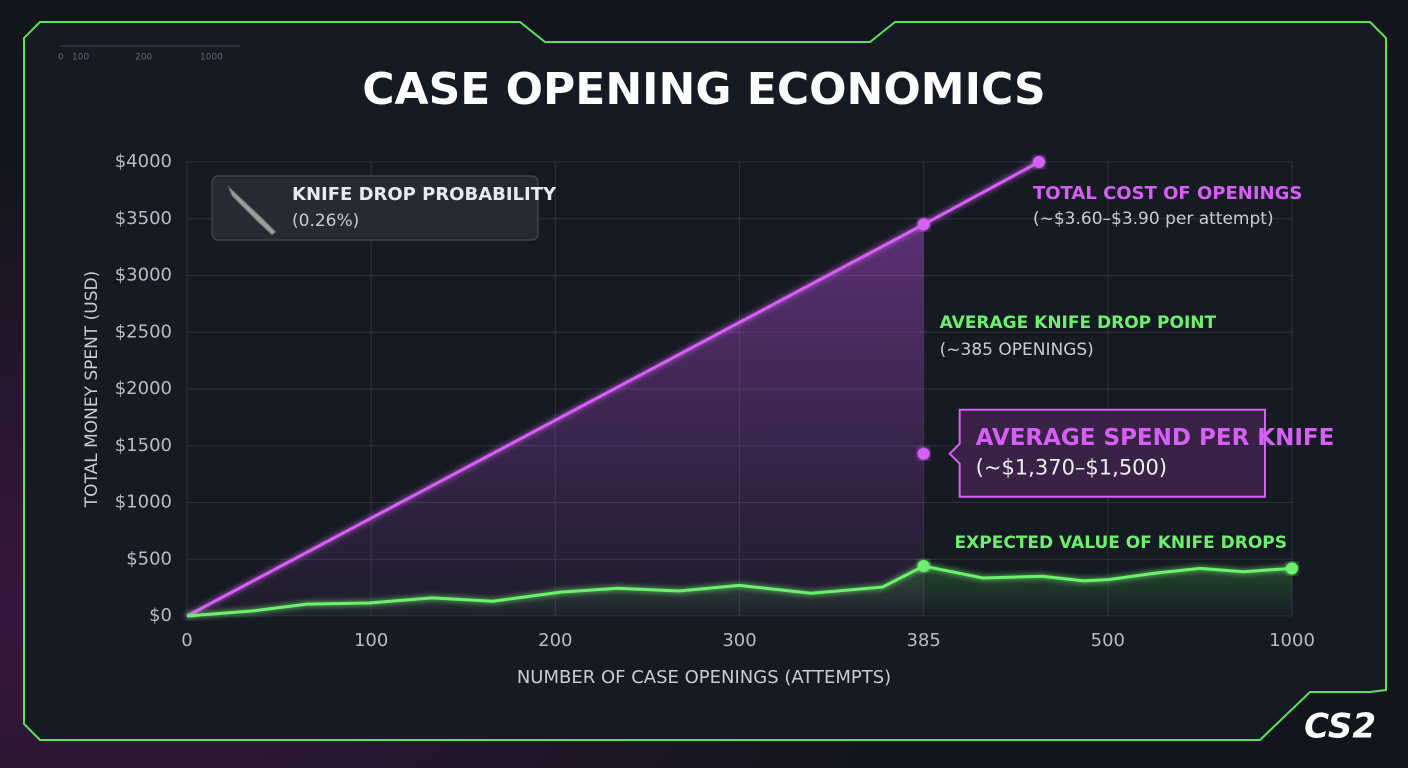 The width and height of the screenshot is (1408, 768). I want to click on knife-icon, so click(252, 210).